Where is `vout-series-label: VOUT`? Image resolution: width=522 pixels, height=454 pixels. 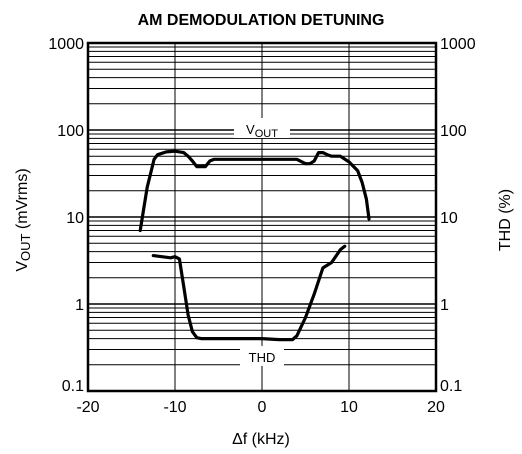
vout-series-label: VOUT is located at coordinates (262, 131).